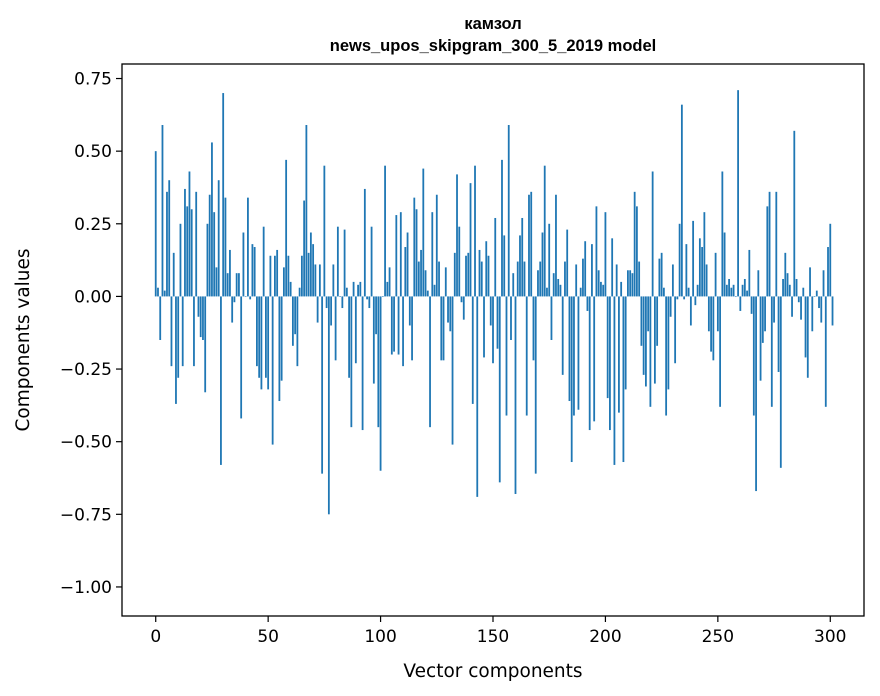  I want to click on x-axis-label: Vector components, so click(492, 671).